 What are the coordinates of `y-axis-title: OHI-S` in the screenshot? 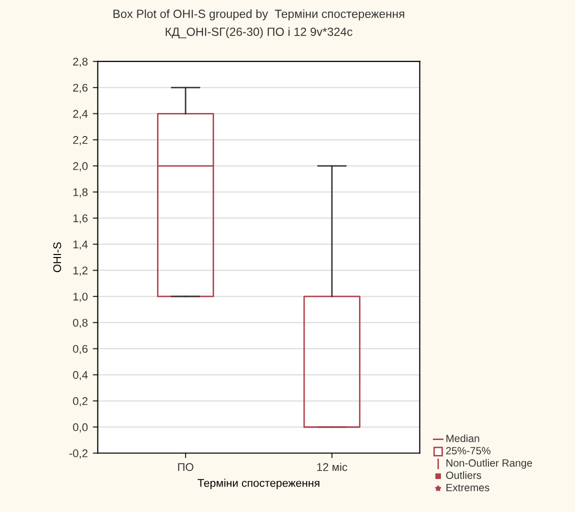 It's located at (57, 257).